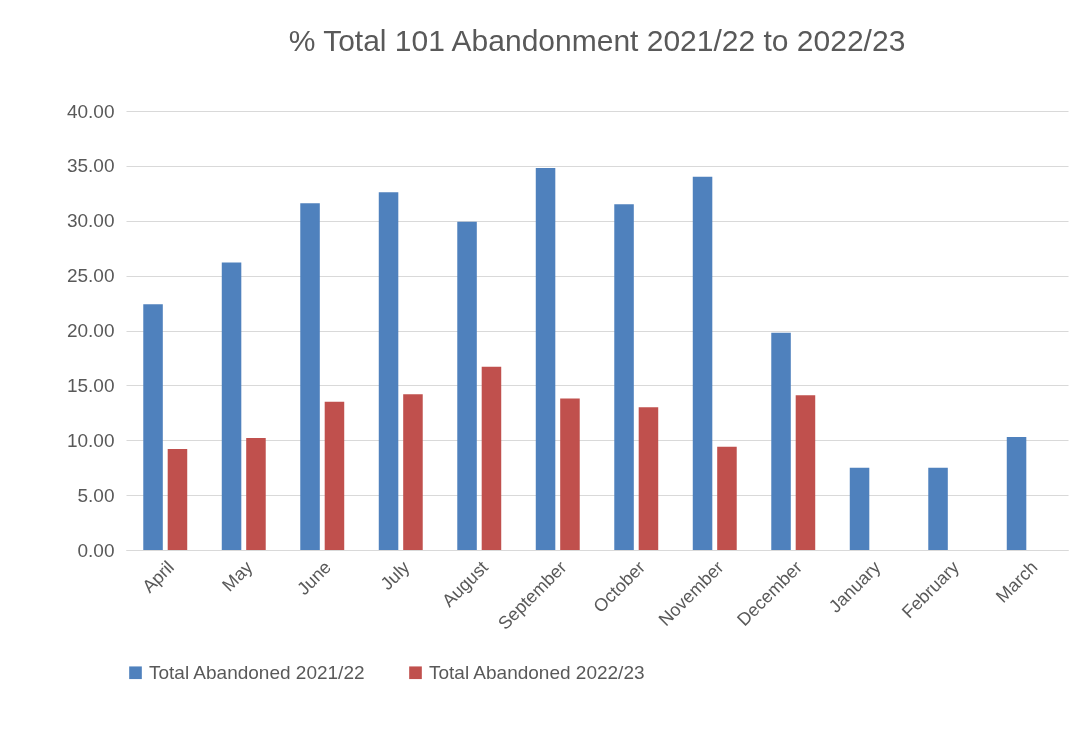  I want to click on x-tick-label: May, so click(237, 576).